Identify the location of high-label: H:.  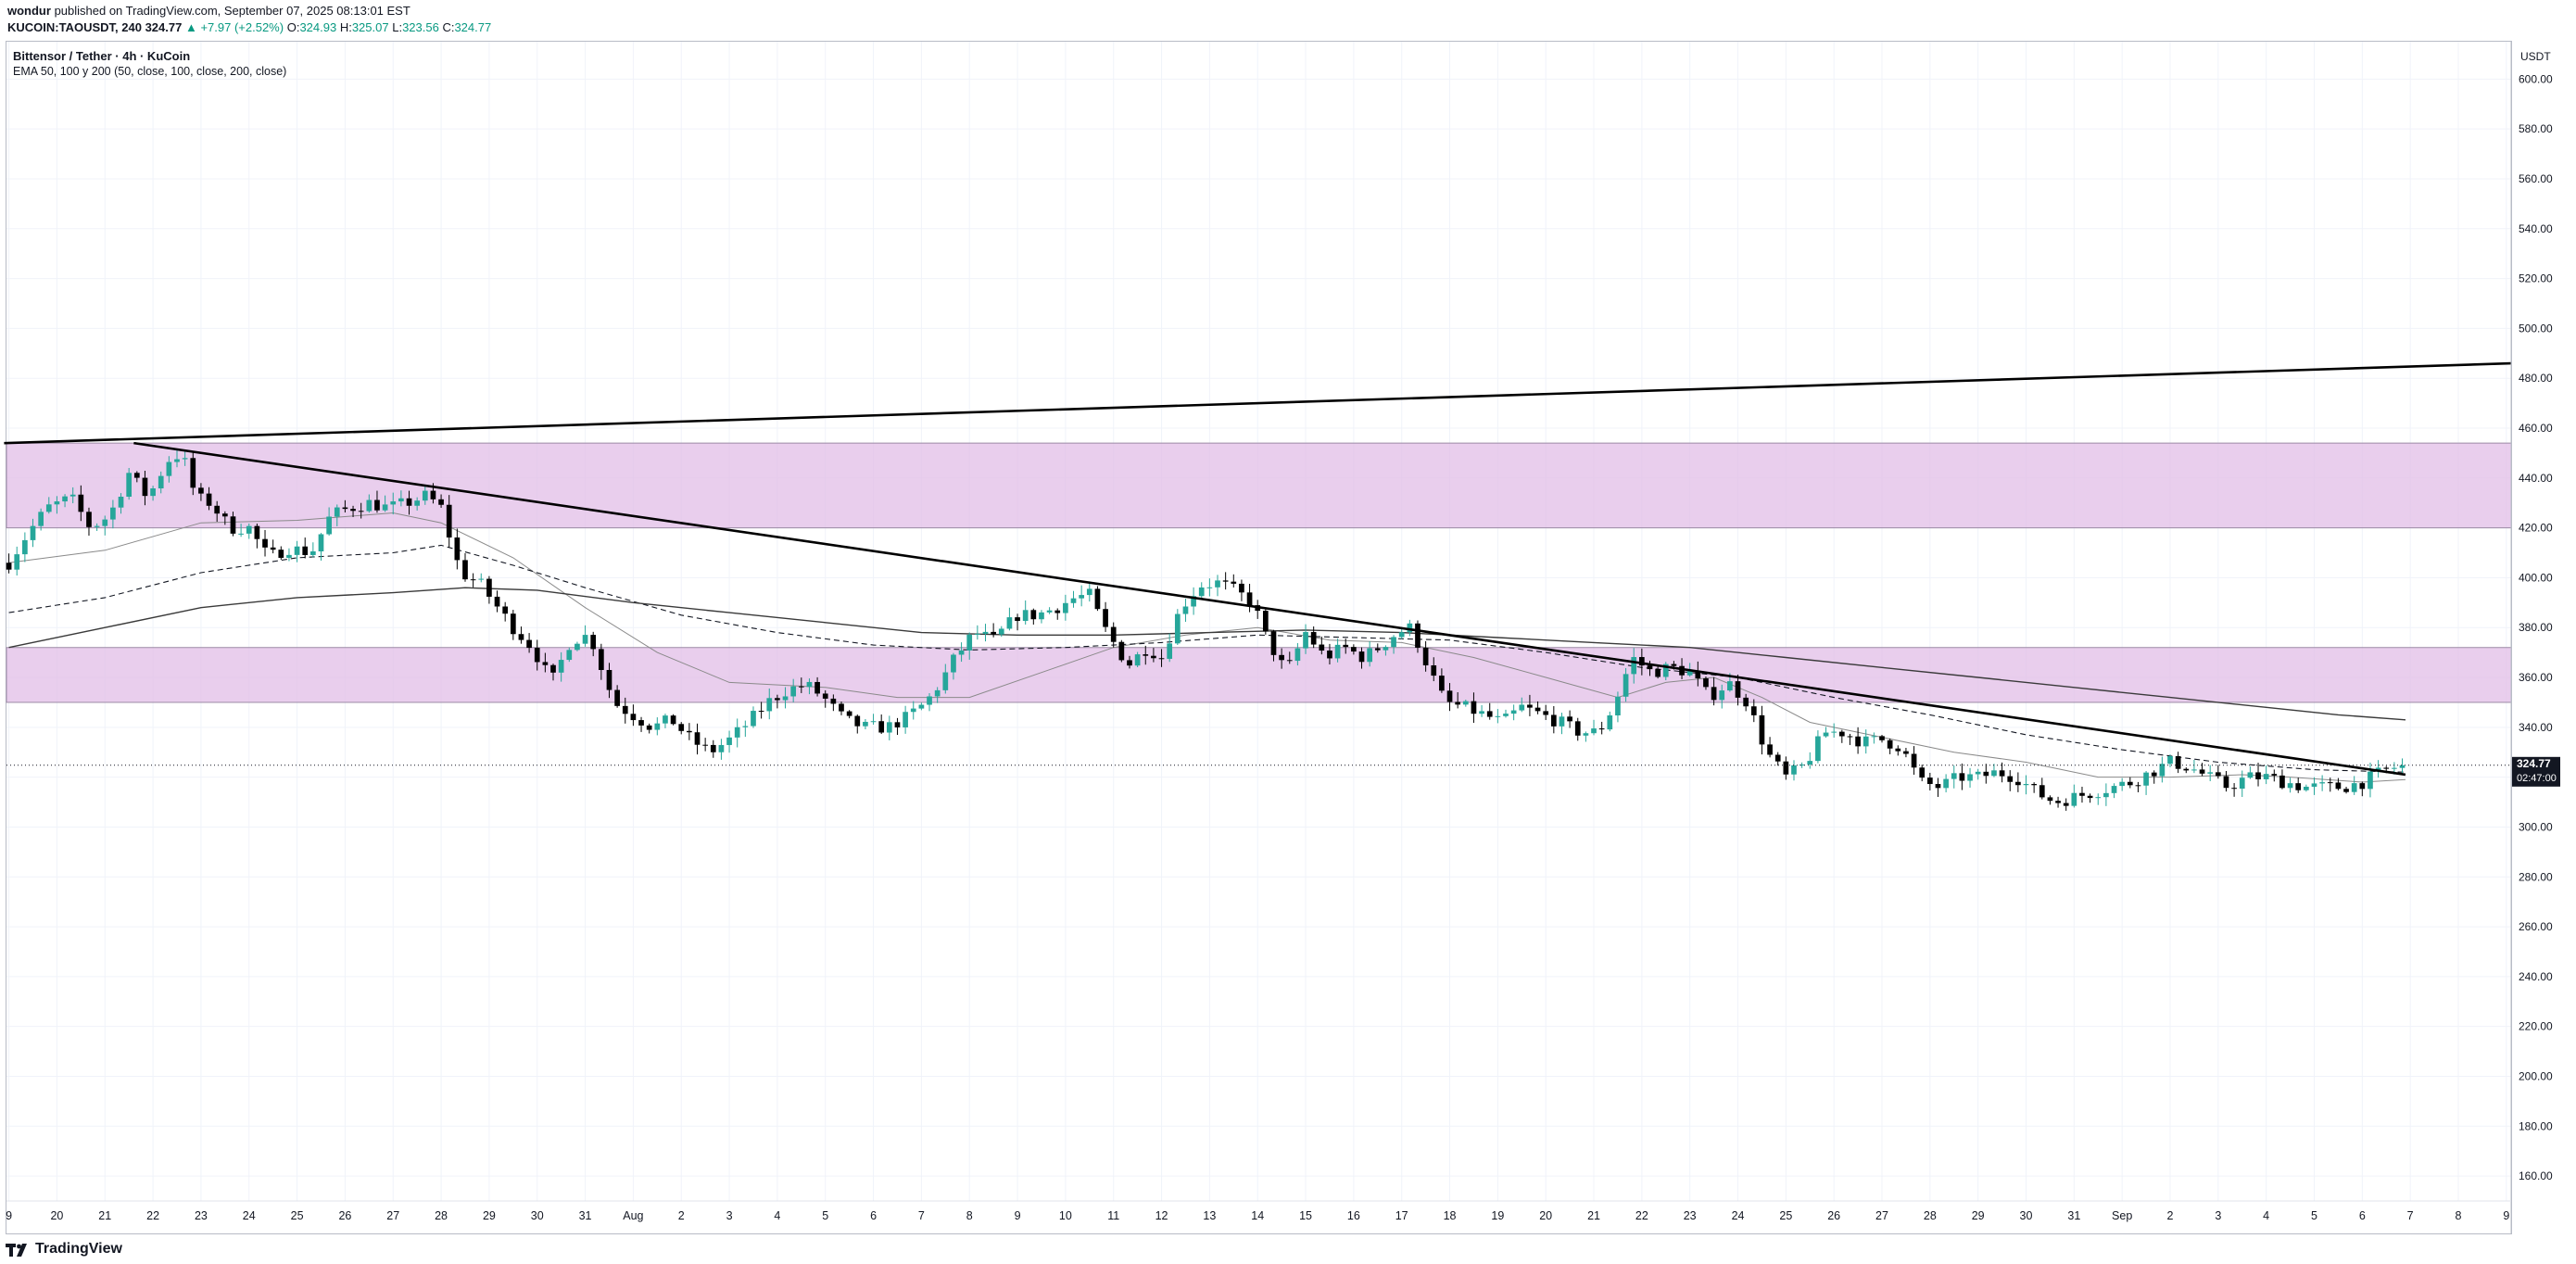
(346, 27).